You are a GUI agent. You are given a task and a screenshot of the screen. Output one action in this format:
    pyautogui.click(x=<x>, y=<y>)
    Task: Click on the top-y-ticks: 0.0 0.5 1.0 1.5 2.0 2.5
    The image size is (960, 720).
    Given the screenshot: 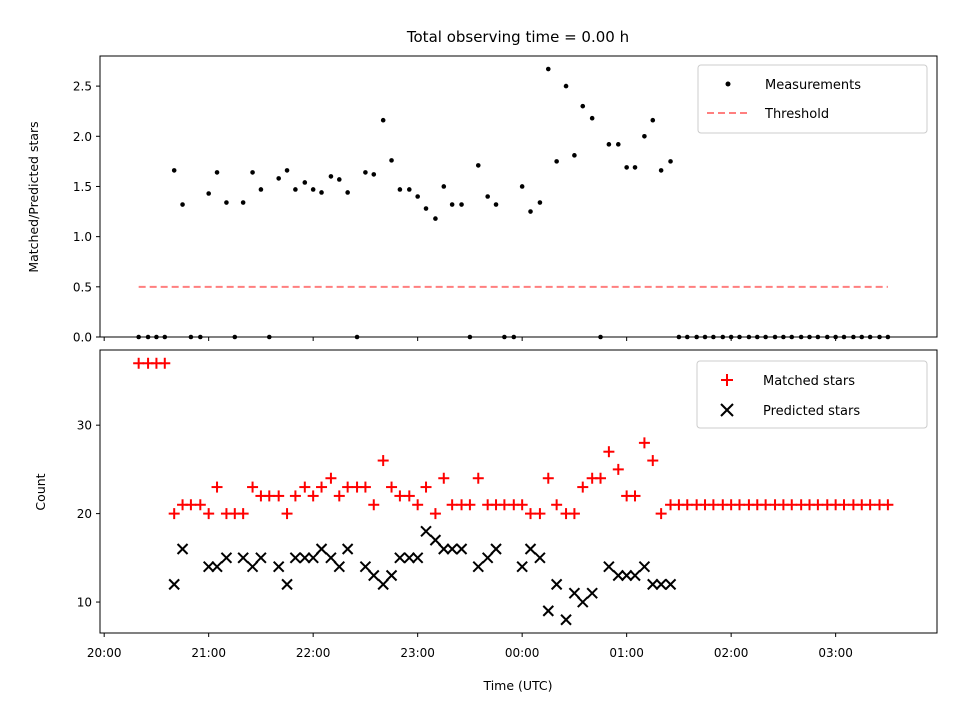 What is the action you would take?
    pyautogui.click(x=86, y=212)
    